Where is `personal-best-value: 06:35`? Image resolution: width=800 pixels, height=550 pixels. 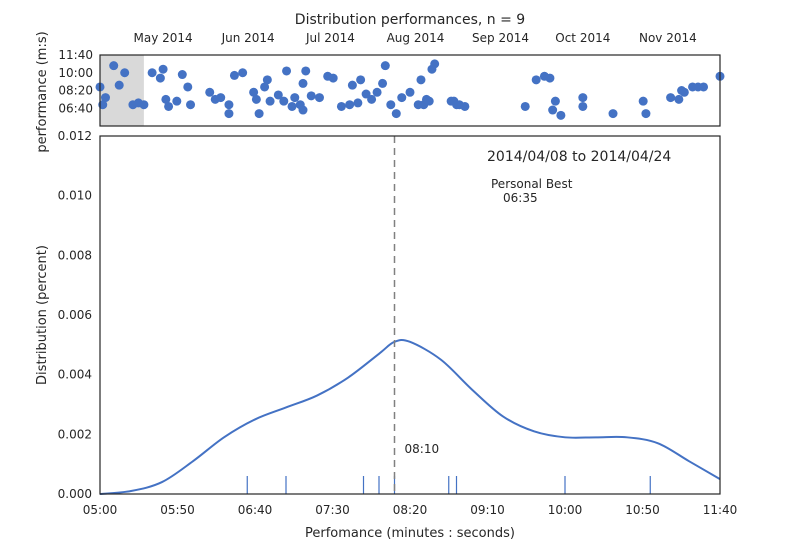 personal-best-value: 06:35 is located at coordinates (520, 198).